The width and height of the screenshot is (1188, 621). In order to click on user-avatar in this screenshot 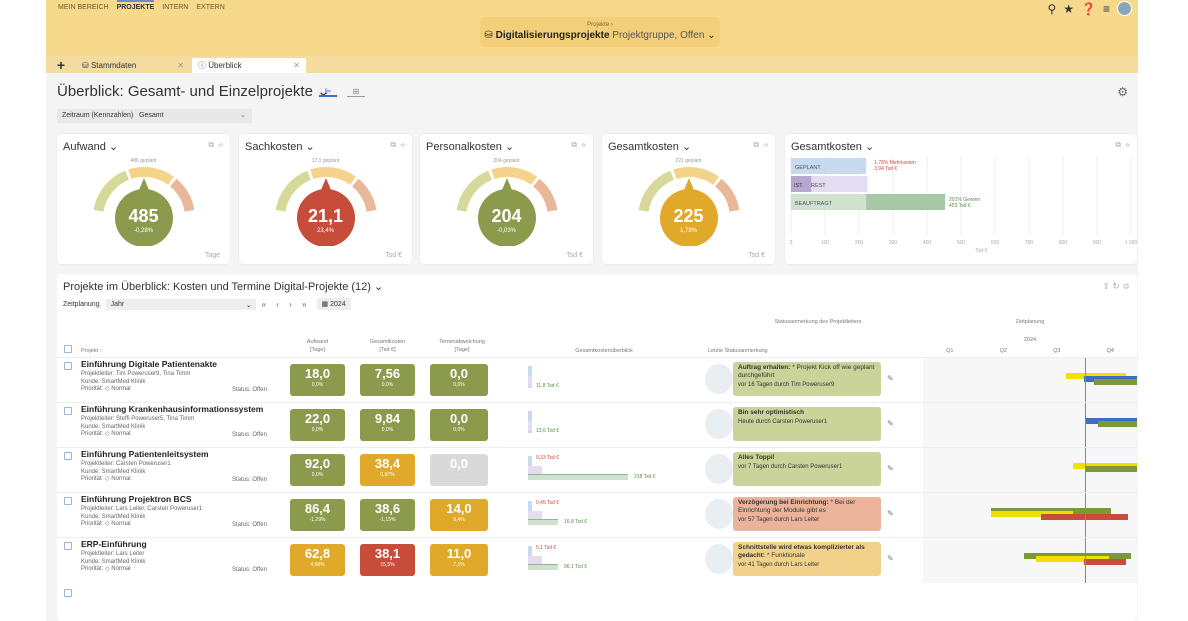, I will do `click(1124, 8)`.